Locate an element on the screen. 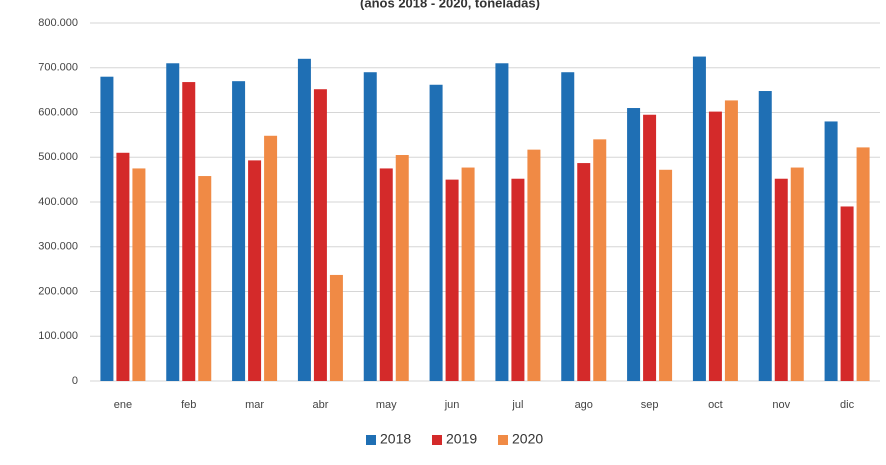 This screenshot has width=886, height=465. x-tick-label: ene is located at coordinates (123, 405).